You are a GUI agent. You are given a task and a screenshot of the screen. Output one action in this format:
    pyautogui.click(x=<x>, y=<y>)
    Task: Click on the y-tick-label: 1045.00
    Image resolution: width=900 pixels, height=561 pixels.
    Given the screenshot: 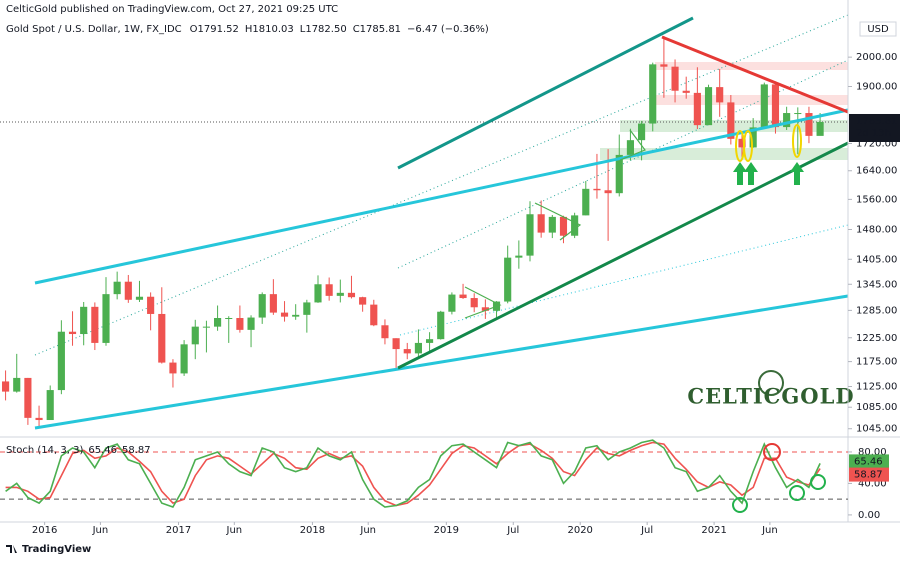 What is the action you would take?
    pyautogui.click(x=876, y=429)
    